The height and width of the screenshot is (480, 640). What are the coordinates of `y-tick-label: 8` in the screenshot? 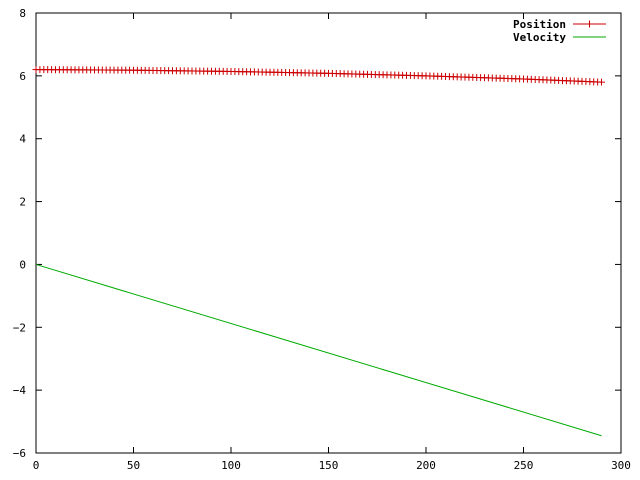 It's located at (22, 13).